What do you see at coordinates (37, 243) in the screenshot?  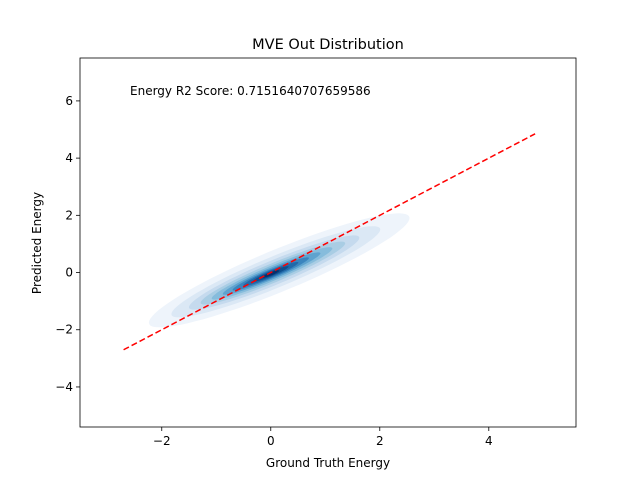 I see `y-axis-label: Predicted Energy` at bounding box center [37, 243].